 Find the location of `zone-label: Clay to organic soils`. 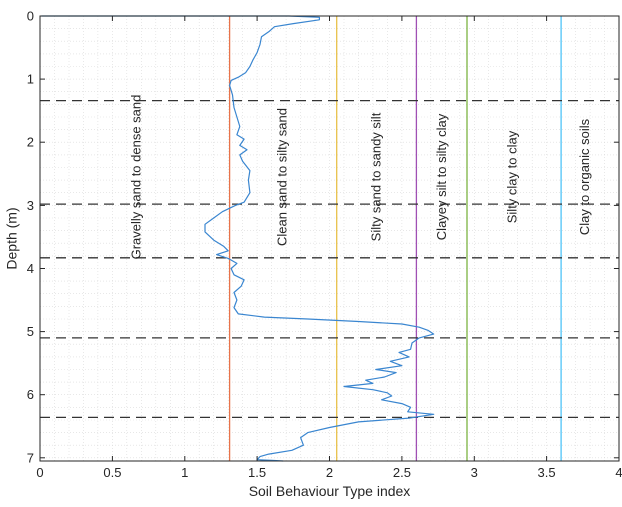

zone-label: Clay to organic soils is located at coordinates (584, 176).